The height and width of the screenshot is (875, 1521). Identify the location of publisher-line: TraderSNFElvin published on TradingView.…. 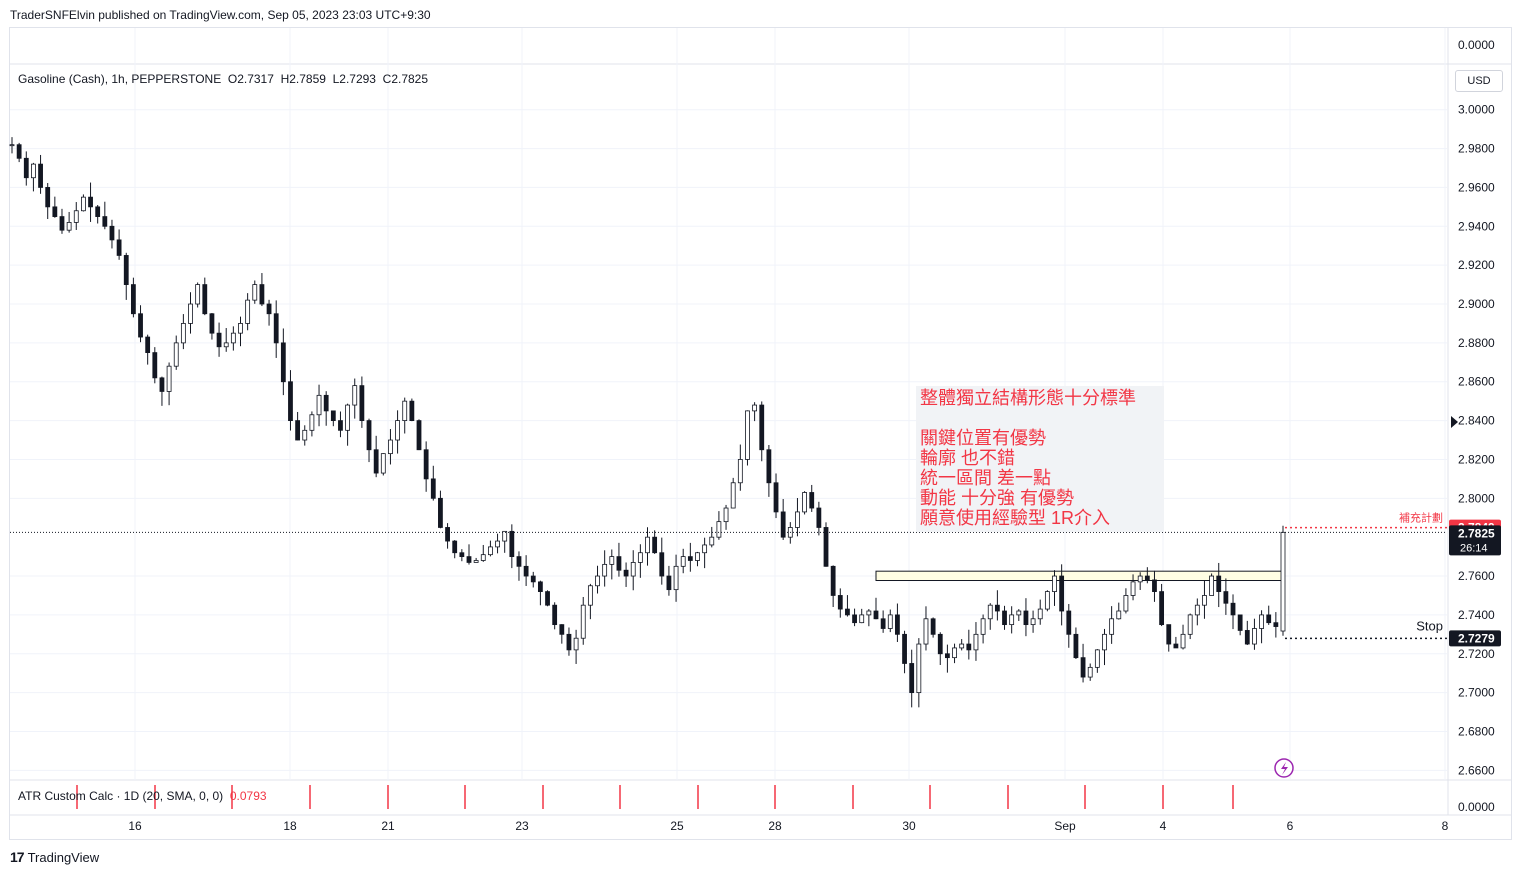
(220, 15).